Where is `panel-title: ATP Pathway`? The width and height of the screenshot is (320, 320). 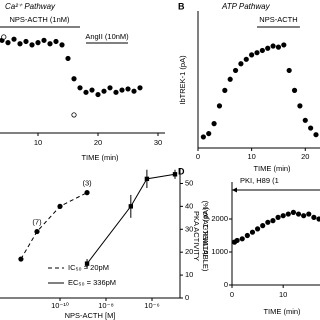
panel-title: ATP Pathway is located at coordinates (246, 6).